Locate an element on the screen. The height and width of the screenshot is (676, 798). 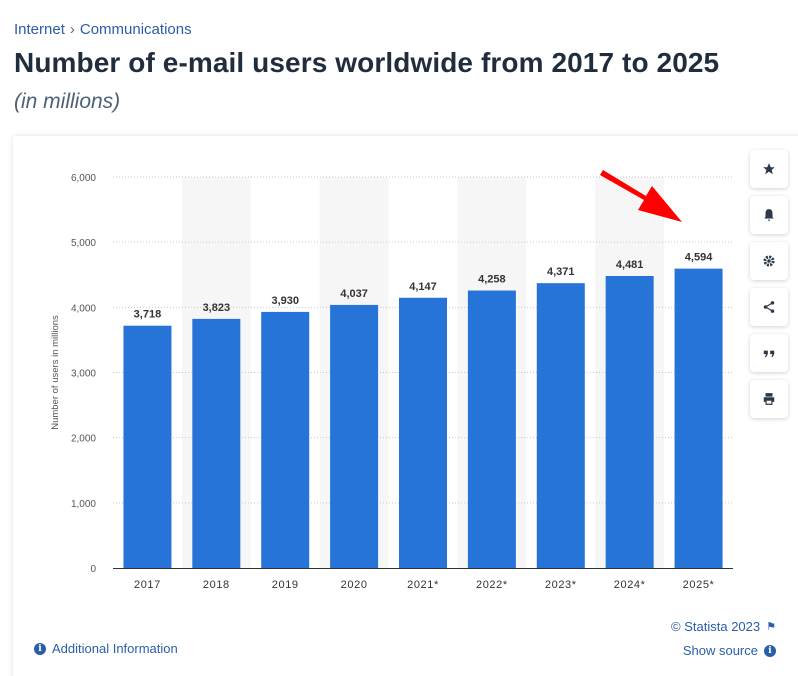
x-tick-label: 2024* is located at coordinates (630, 585).